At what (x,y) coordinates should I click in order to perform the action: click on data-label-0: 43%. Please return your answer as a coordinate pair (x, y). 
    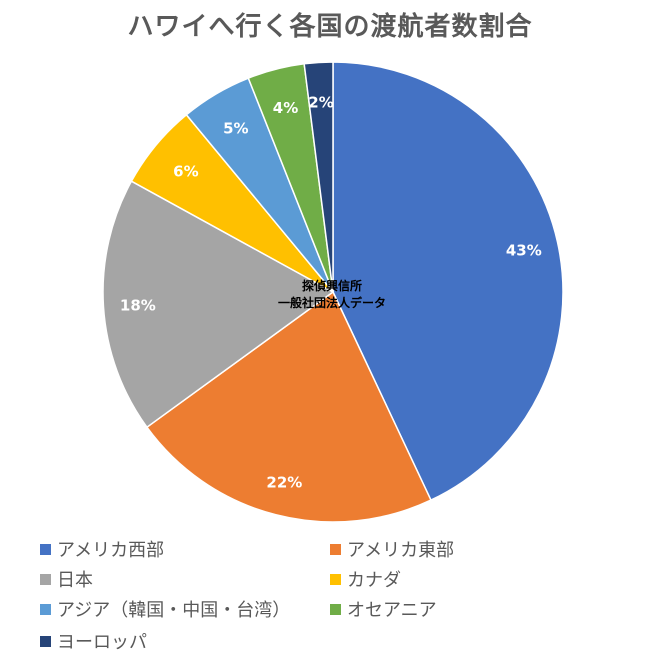
    Looking at the image, I should click on (524, 250).